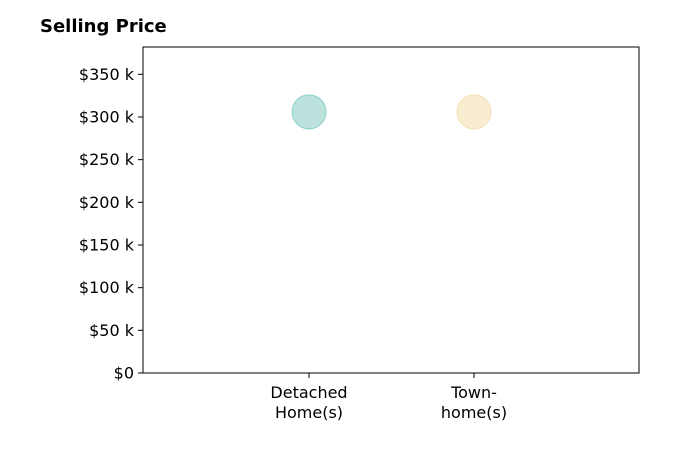  What do you see at coordinates (124, 373) in the screenshot?
I see `y-tick-label: $0` at bounding box center [124, 373].